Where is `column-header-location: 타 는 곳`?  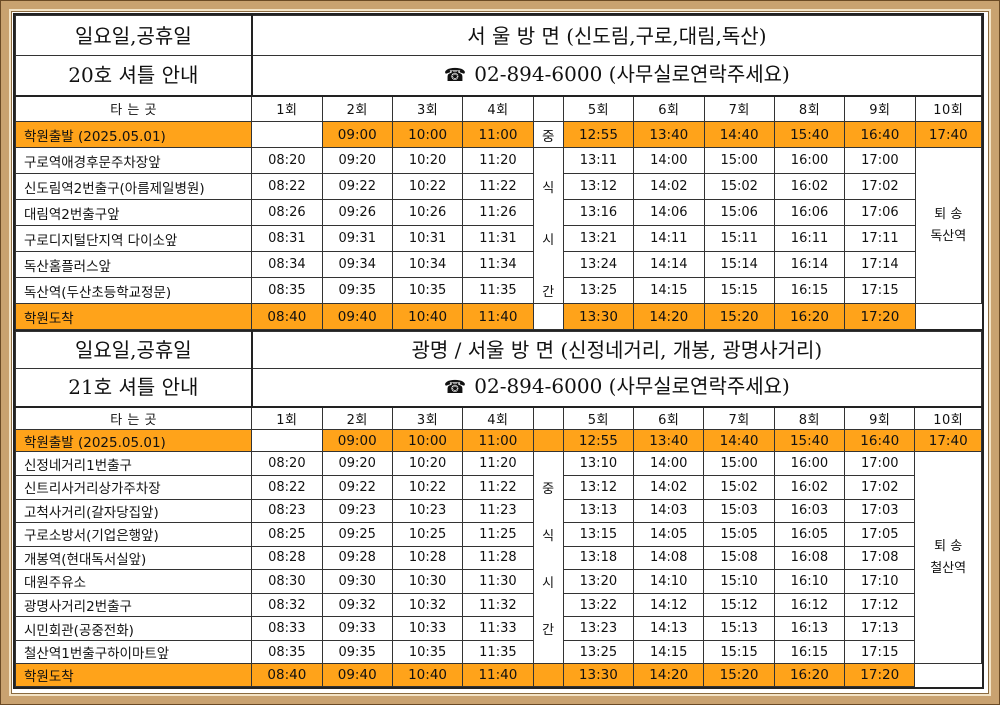 column-header-location: 타 는 곳 is located at coordinates (133, 418).